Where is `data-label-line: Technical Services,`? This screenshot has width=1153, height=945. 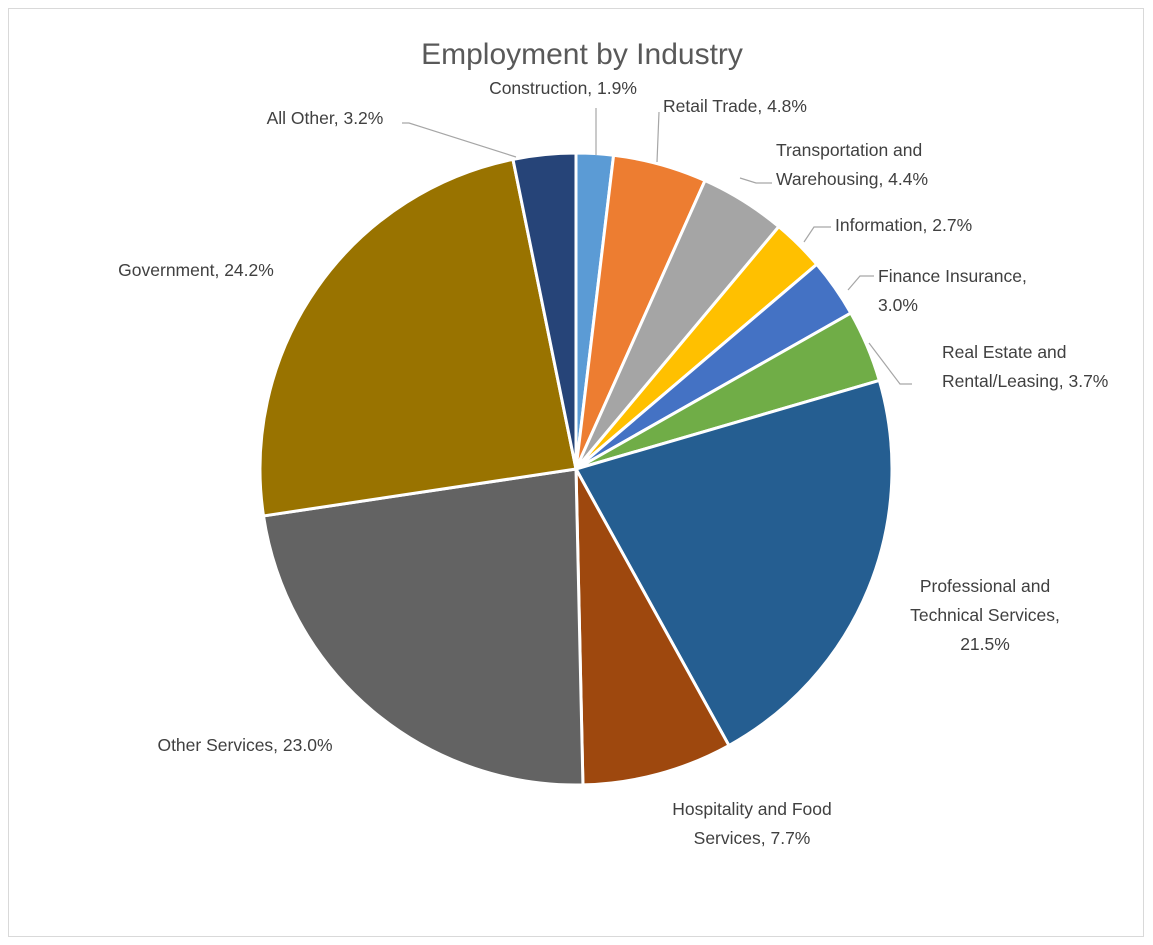 data-label-line: Technical Services, is located at coordinates (985, 615).